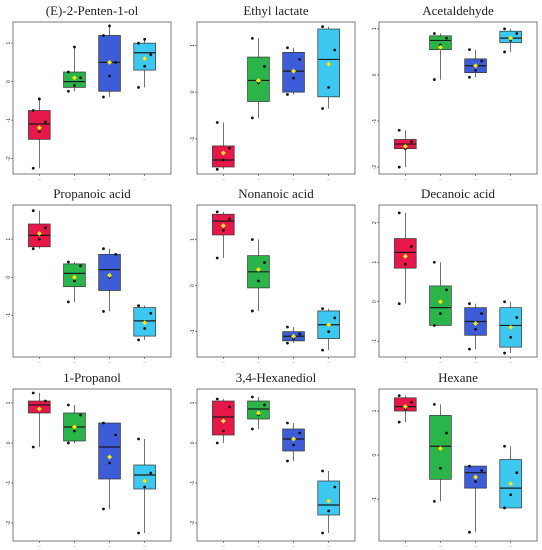 The width and height of the screenshot is (542, 550). Describe the element at coordinates (89, 459) in the screenshot. I see `chart-panel: 1-Propanol -2 -1 0 1 — — — —` at that location.